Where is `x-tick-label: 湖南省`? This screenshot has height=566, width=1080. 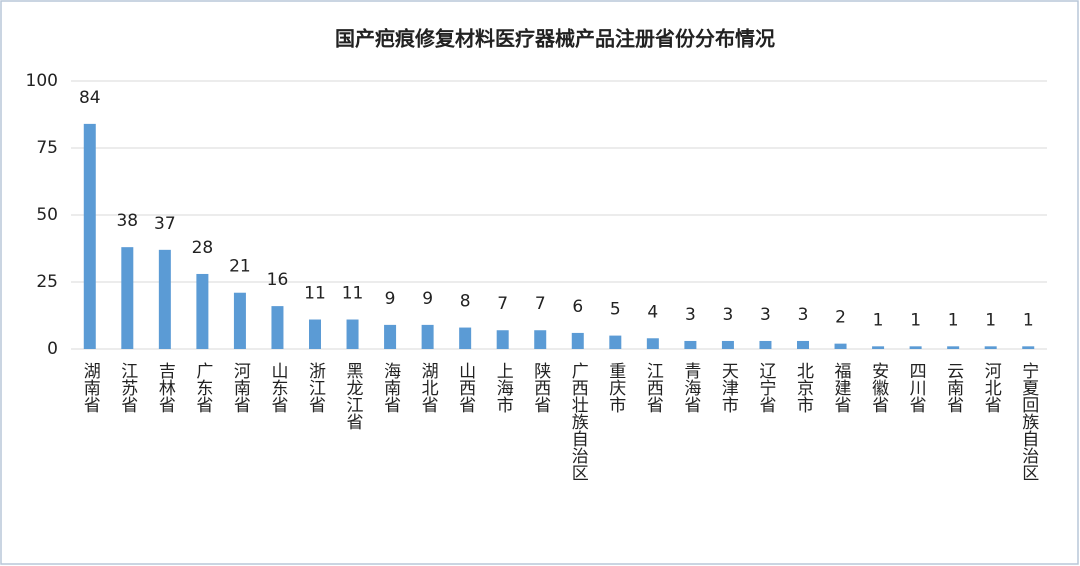
x-tick-label: 湖南省 is located at coordinates (90, 387).